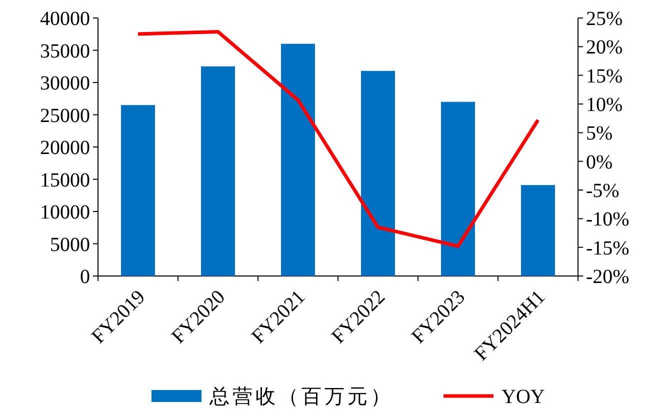 Image resolution: width=651 pixels, height=419 pixels. I want to click on y-tick-label: 0, so click(85, 277).